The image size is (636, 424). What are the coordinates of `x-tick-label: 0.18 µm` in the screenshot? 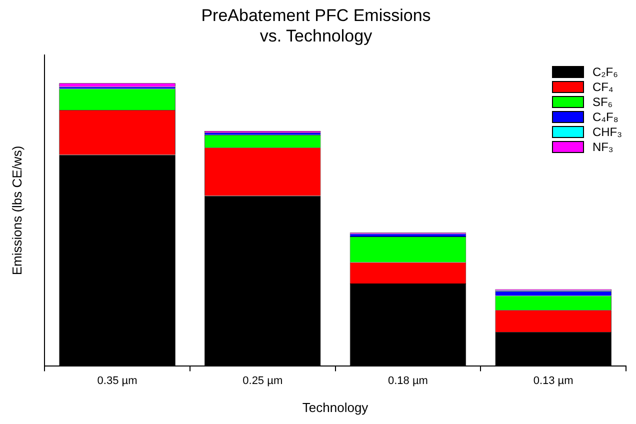 It's located at (408, 380).